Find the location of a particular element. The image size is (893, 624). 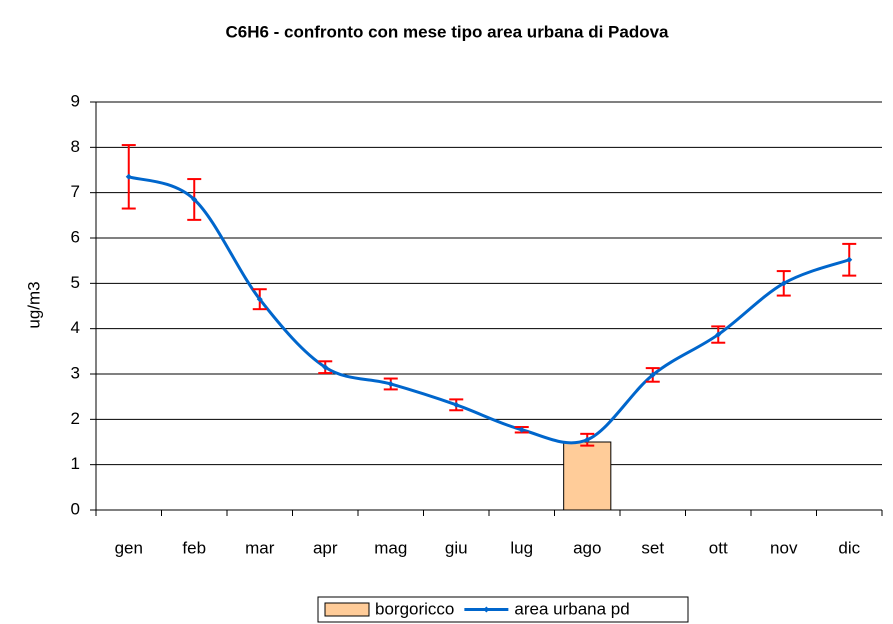

x-tick-label: mar is located at coordinates (260, 547).